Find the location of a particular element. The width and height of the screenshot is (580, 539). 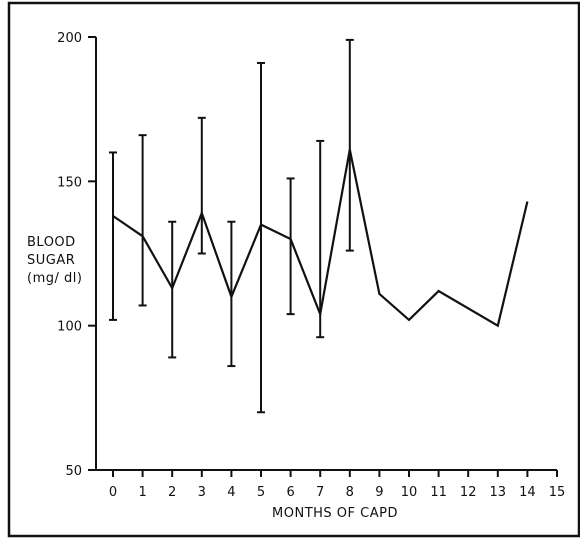

x-tick-label: 10 is located at coordinates (409, 492).